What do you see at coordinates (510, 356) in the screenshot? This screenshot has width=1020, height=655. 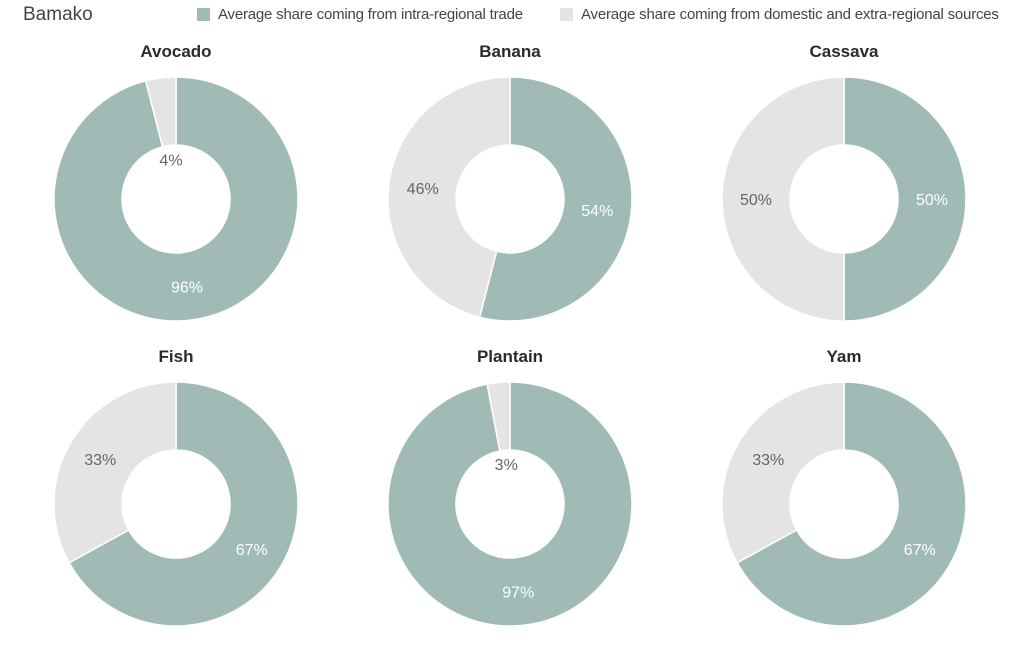 I see `chart-title-plantain: Plantain` at bounding box center [510, 356].